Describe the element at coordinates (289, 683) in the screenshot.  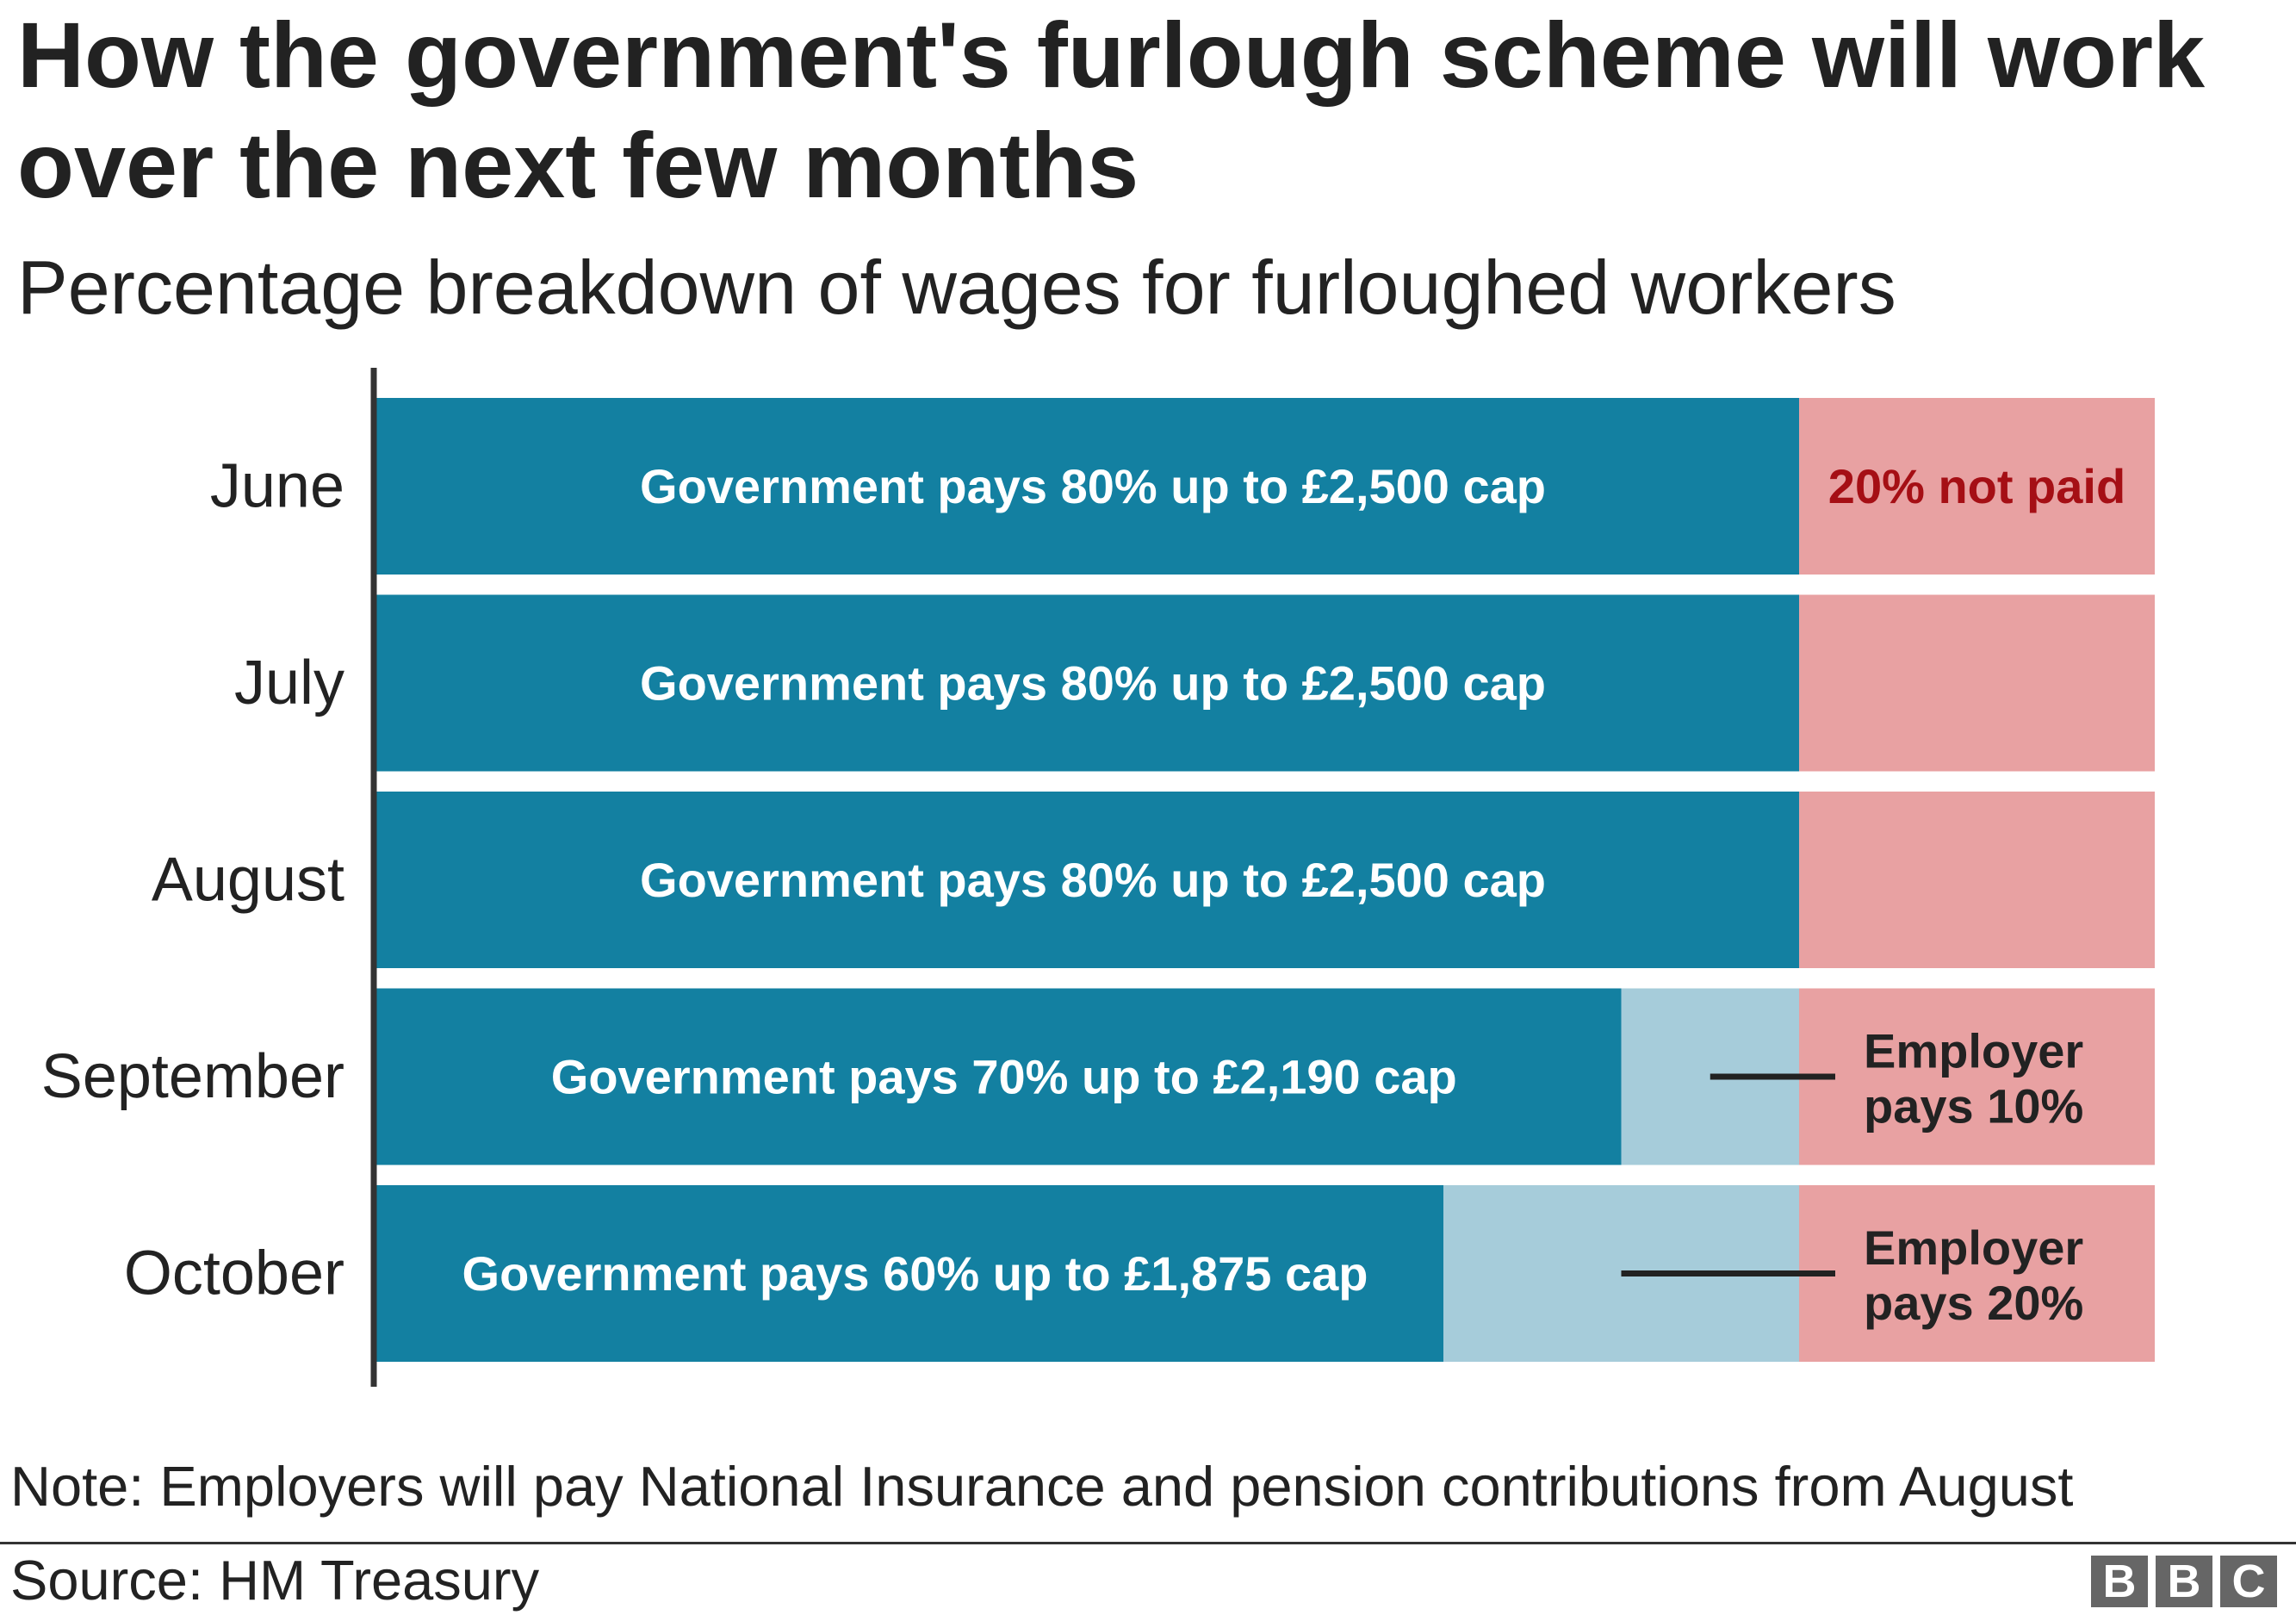
I see `category-label: July` at that location.